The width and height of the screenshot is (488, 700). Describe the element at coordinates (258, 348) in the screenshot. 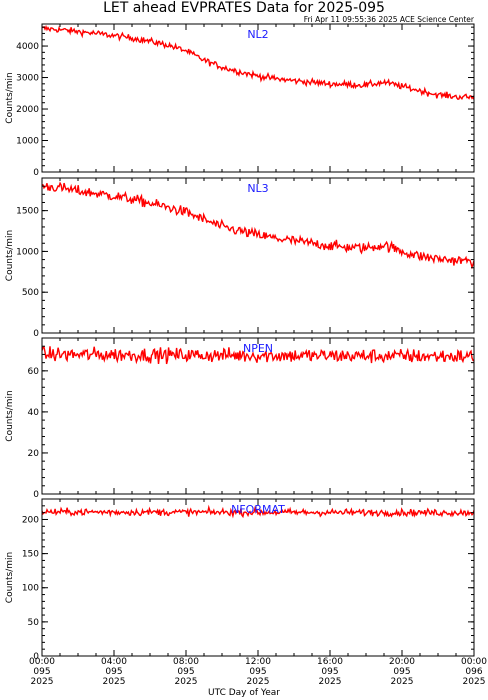

I see `panel-label: NPEN` at that location.